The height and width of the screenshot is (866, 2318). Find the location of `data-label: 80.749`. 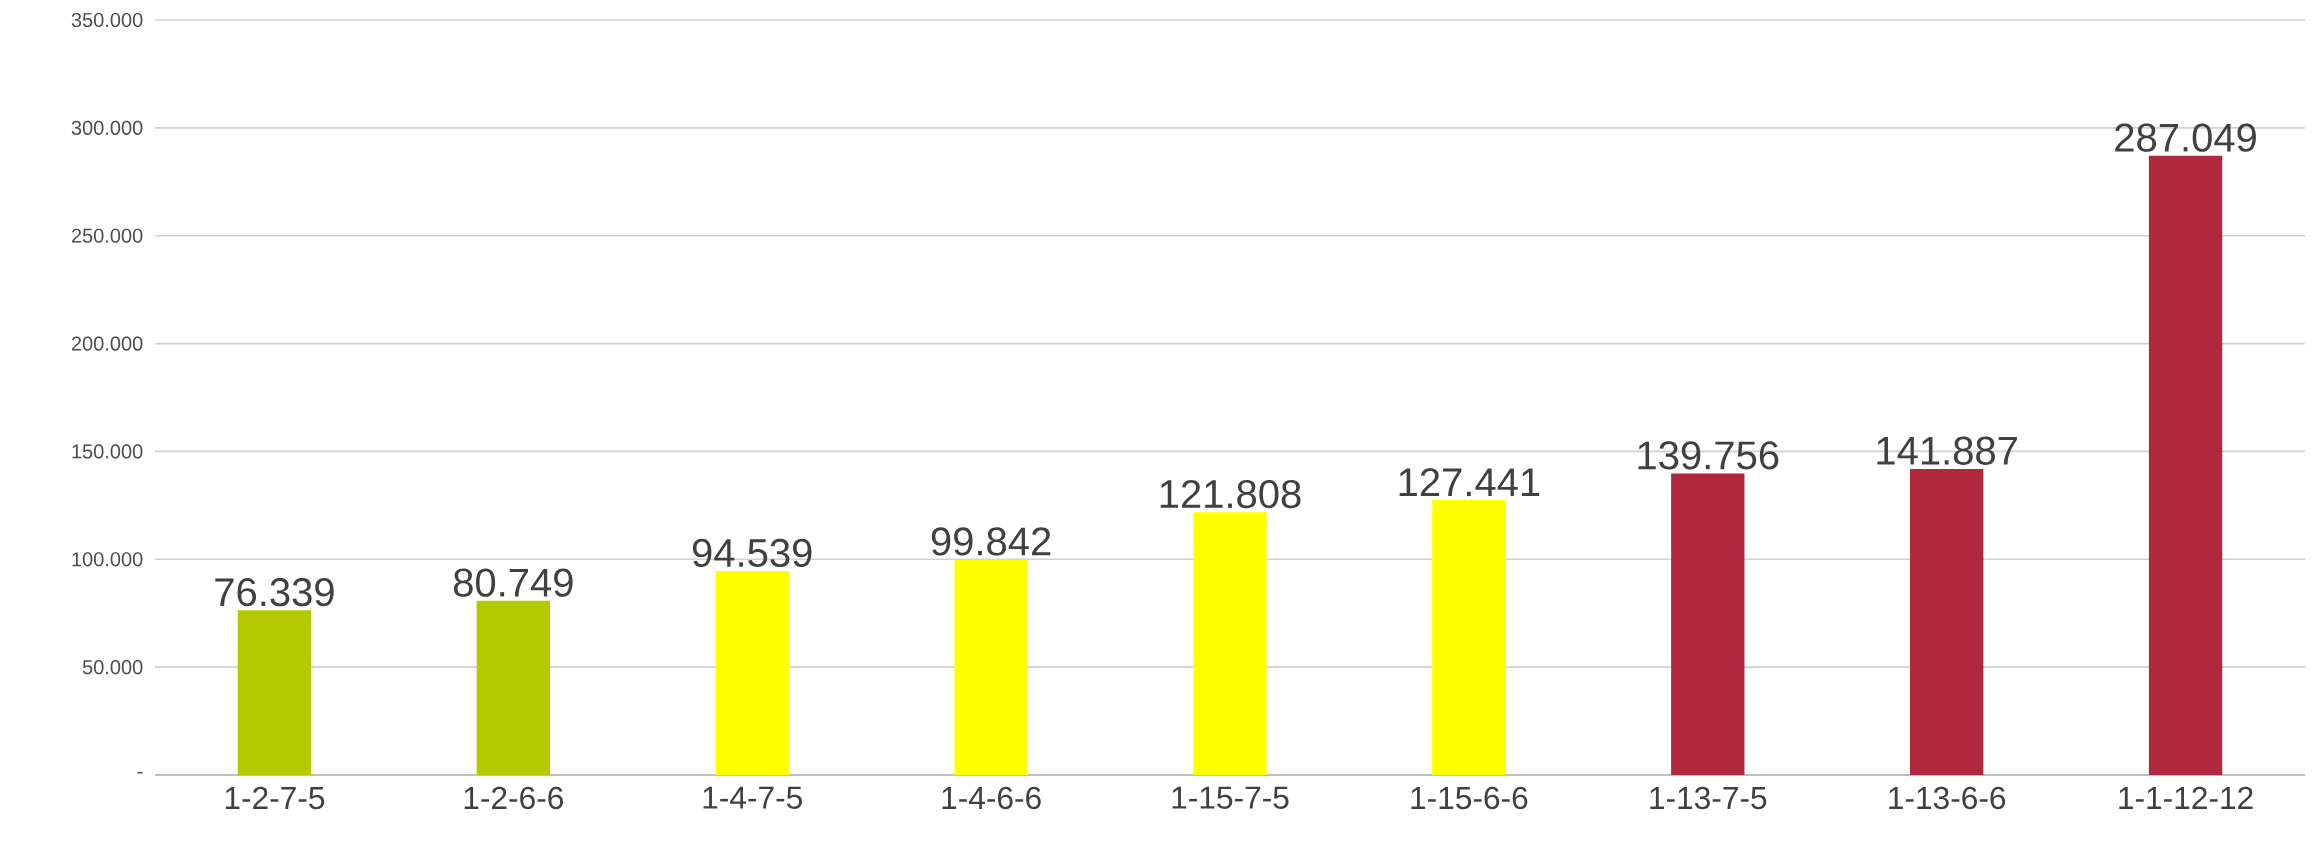

data-label: 80.749 is located at coordinates (513, 582).